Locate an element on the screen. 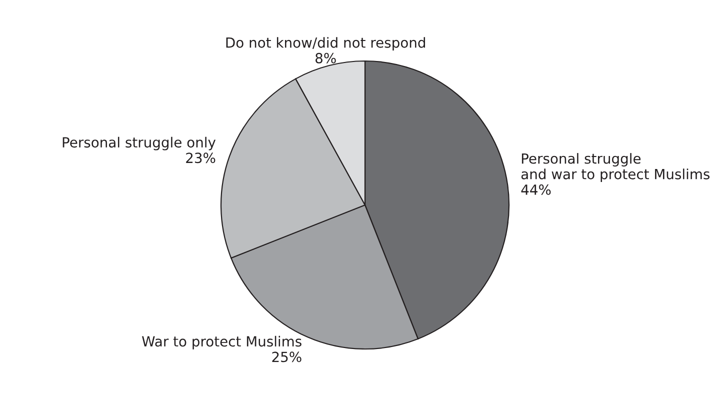 This screenshot has height=400, width=724. data-label: 25% is located at coordinates (287, 357).